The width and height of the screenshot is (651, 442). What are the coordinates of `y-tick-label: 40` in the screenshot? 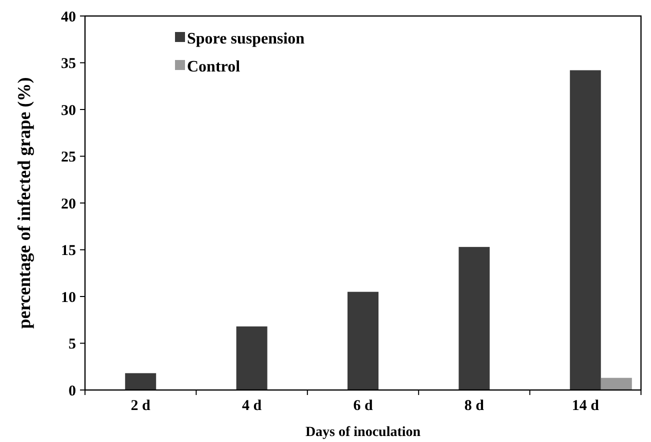 It's located at (68, 17).